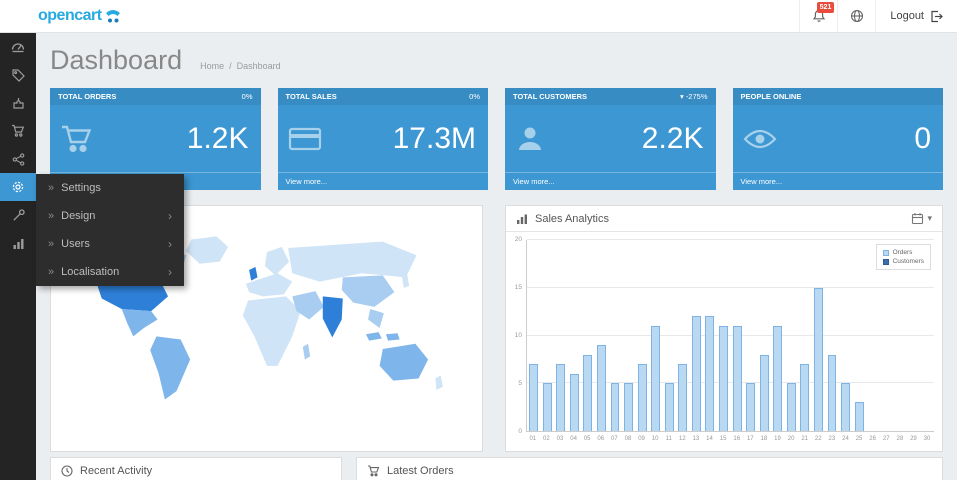 This screenshot has width=957, height=480. Describe the element at coordinates (682, 96) in the screenshot. I see `trend-down-icon: ▾` at that location.